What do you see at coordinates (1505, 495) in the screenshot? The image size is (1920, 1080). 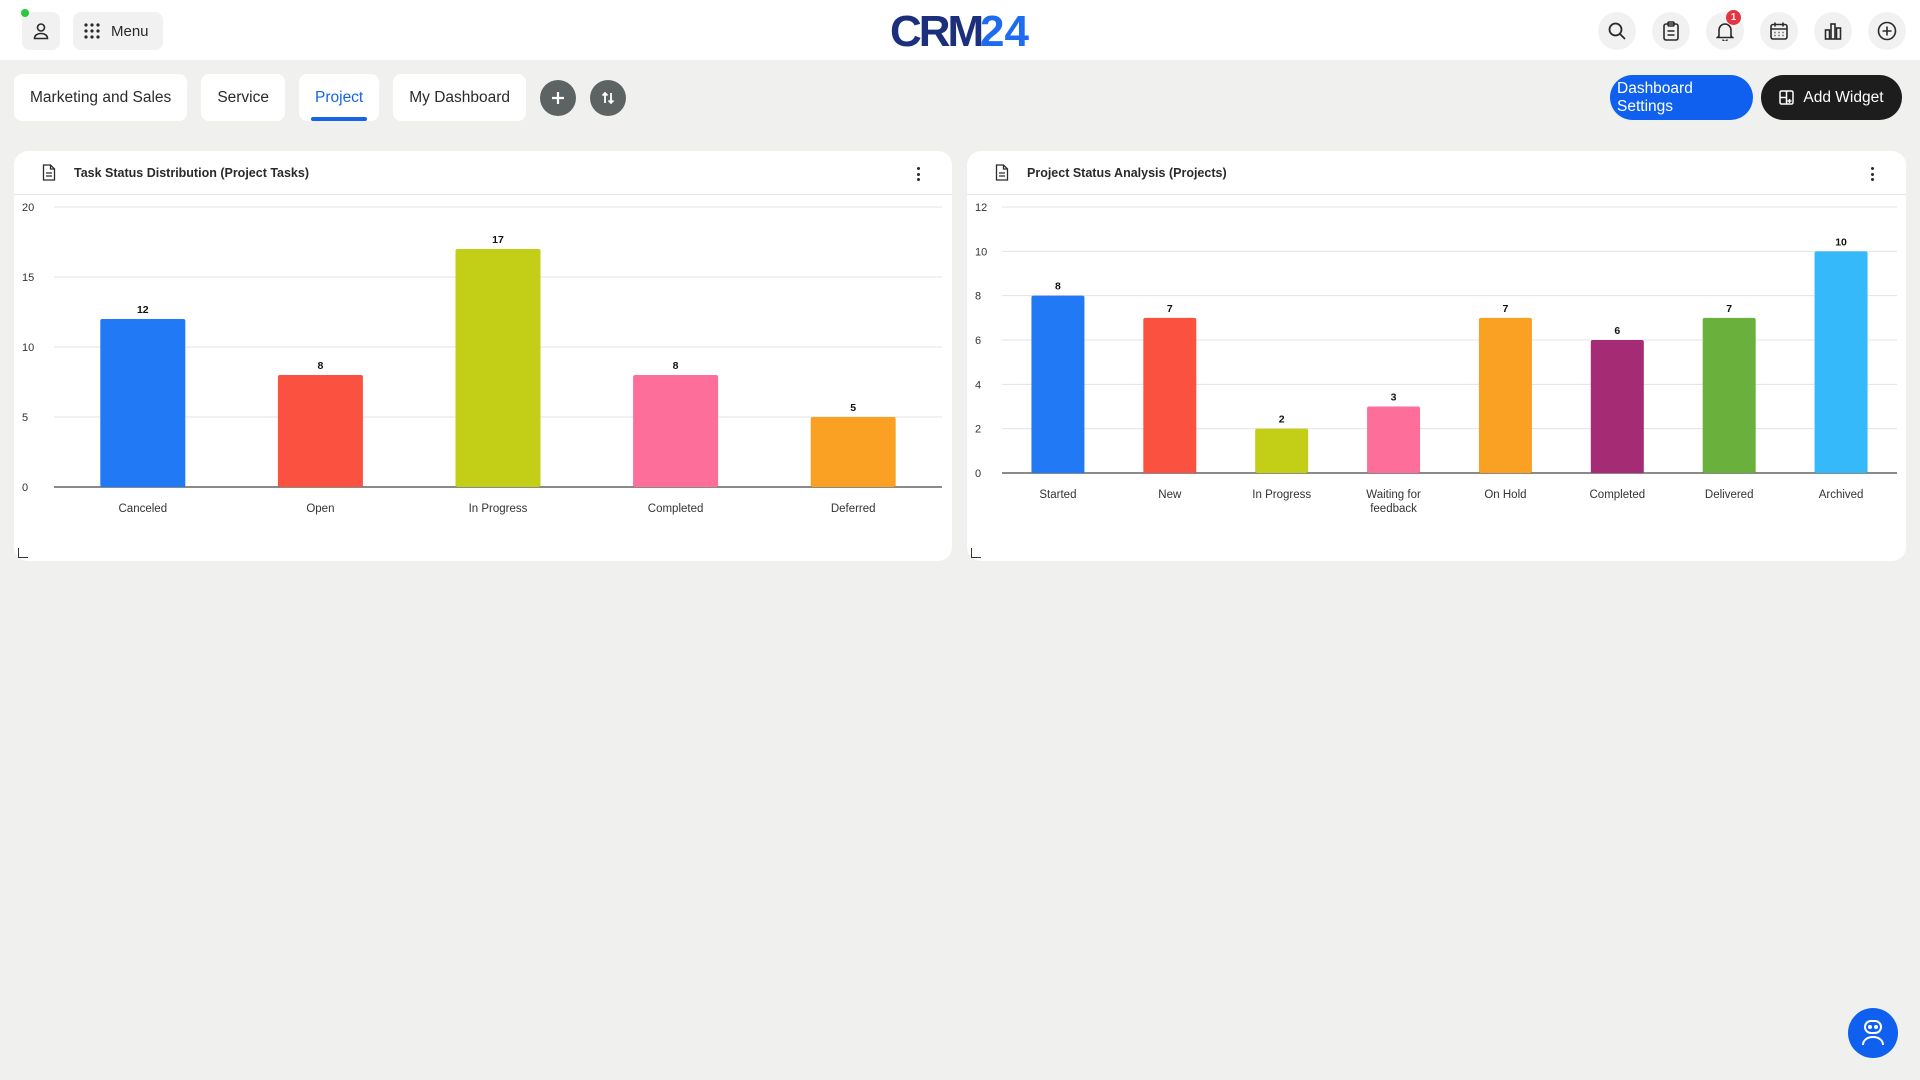 I see `x-tick-label: On Hold` at bounding box center [1505, 495].